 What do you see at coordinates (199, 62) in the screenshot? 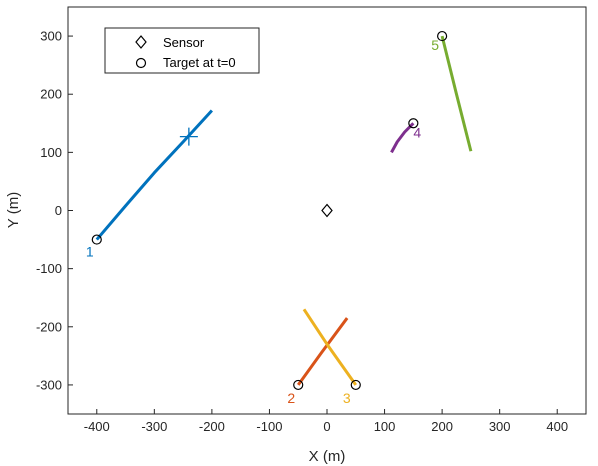
I see `legend-target-label: Target at t=0` at bounding box center [199, 62].